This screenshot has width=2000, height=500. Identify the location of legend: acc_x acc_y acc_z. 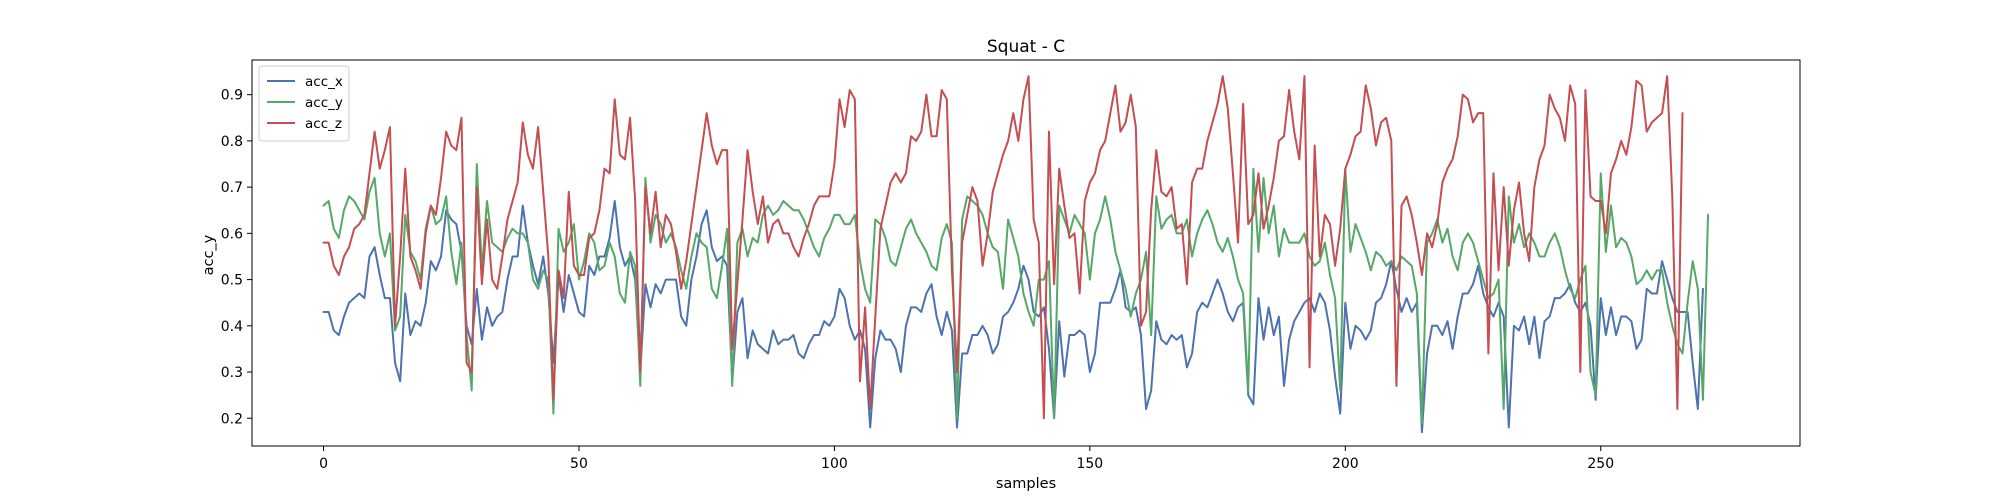
(304, 103).